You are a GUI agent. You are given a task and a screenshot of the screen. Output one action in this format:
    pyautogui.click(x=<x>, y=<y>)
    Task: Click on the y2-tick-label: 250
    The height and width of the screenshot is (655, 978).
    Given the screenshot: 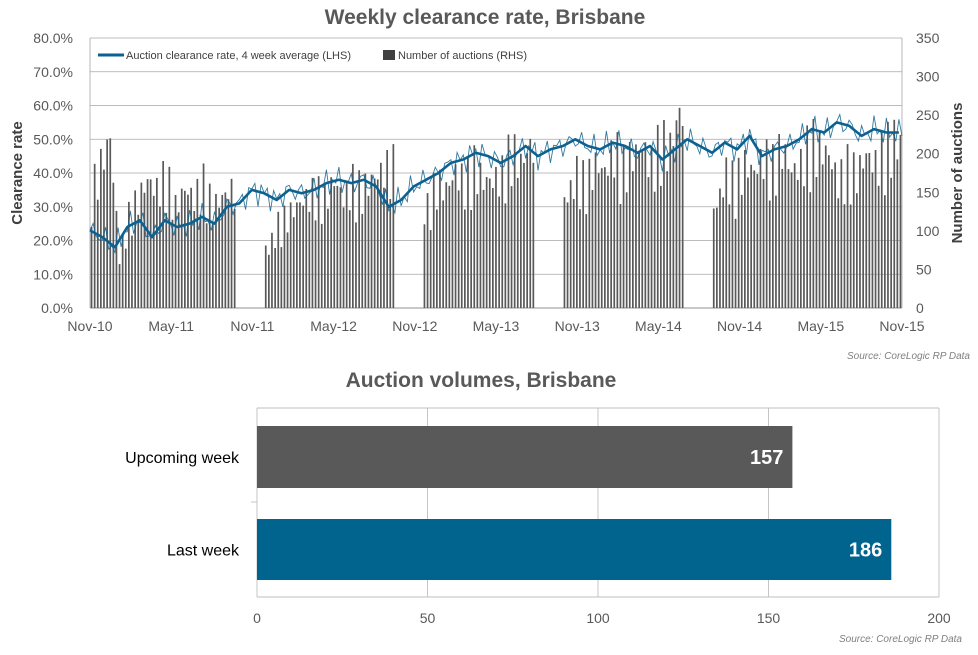 What is the action you would take?
    pyautogui.click(x=928, y=115)
    